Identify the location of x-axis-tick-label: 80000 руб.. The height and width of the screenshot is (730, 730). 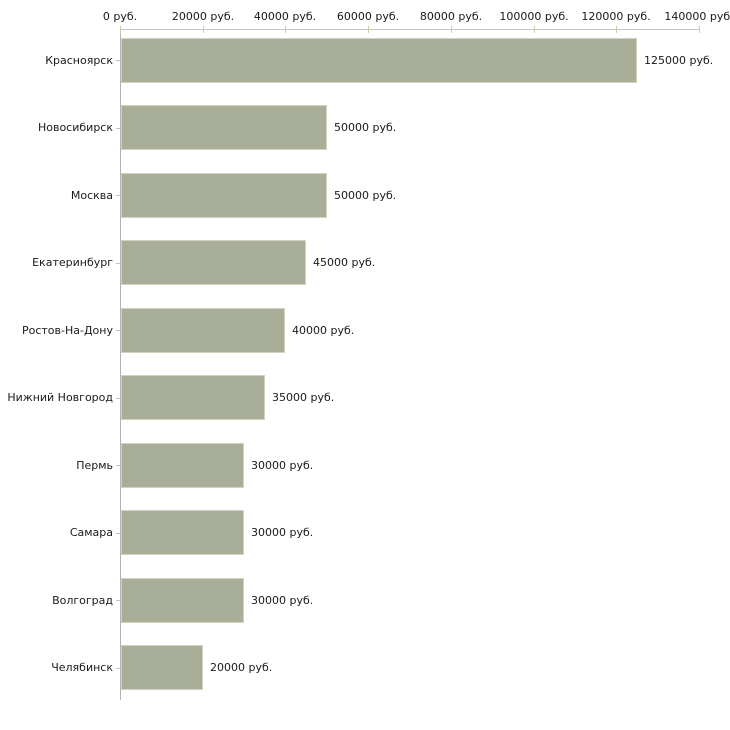
(451, 16).